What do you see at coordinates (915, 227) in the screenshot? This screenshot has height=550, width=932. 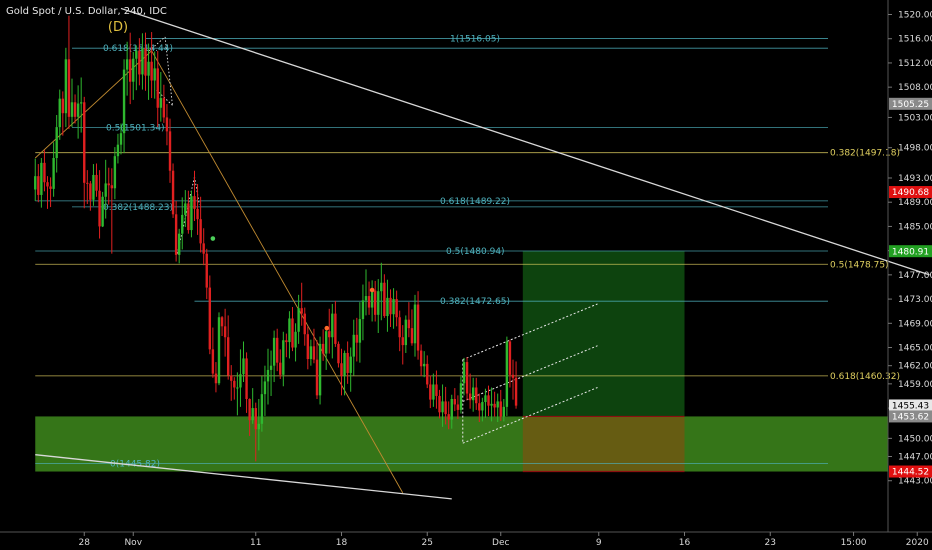 I see `price-tick-label: 1485.00` at bounding box center [915, 227].